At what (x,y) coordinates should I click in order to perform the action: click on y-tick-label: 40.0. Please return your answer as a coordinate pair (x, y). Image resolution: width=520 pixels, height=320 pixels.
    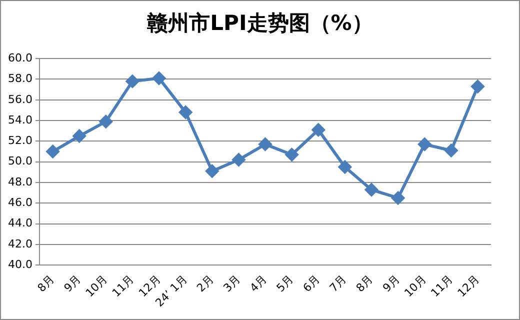
    Looking at the image, I should click on (20, 264).